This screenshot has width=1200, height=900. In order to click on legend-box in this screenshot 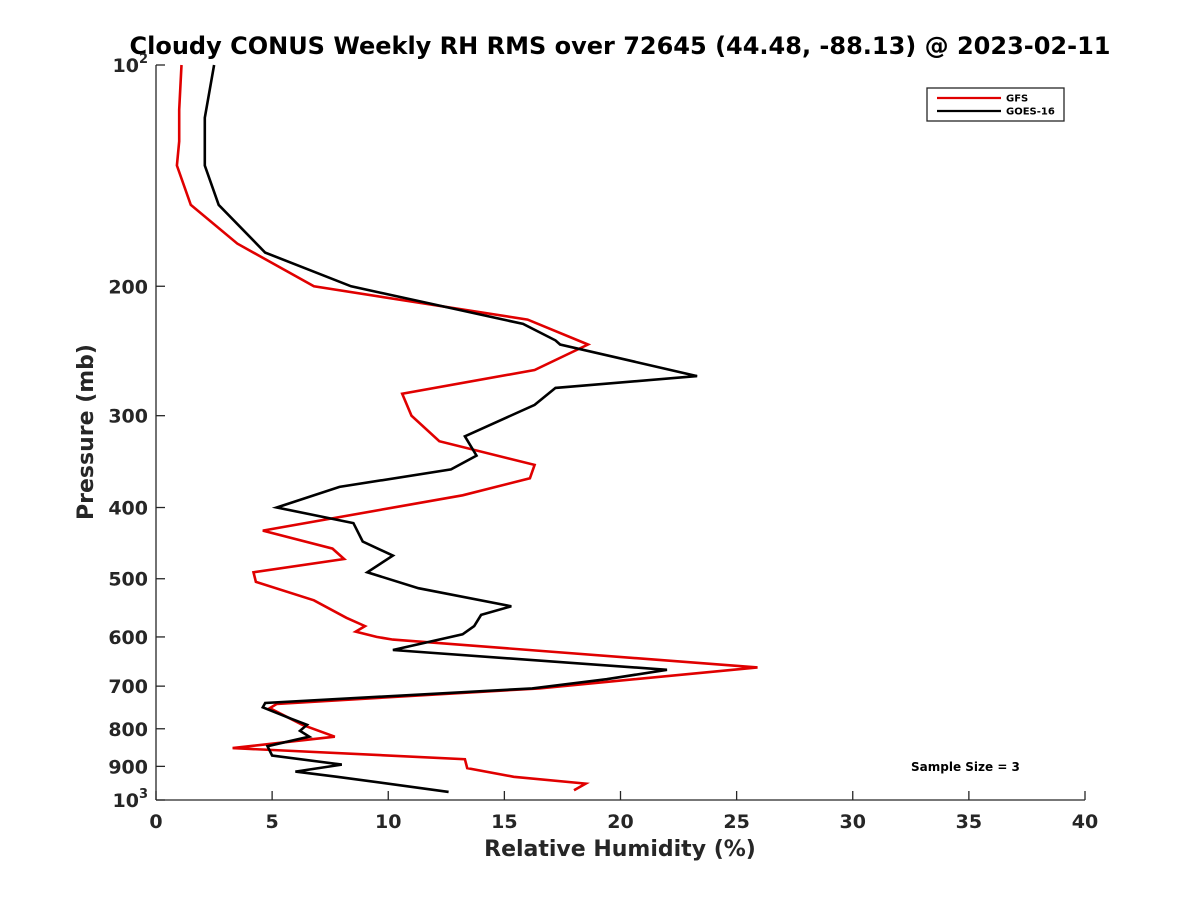, I will do `click(995, 104)`.